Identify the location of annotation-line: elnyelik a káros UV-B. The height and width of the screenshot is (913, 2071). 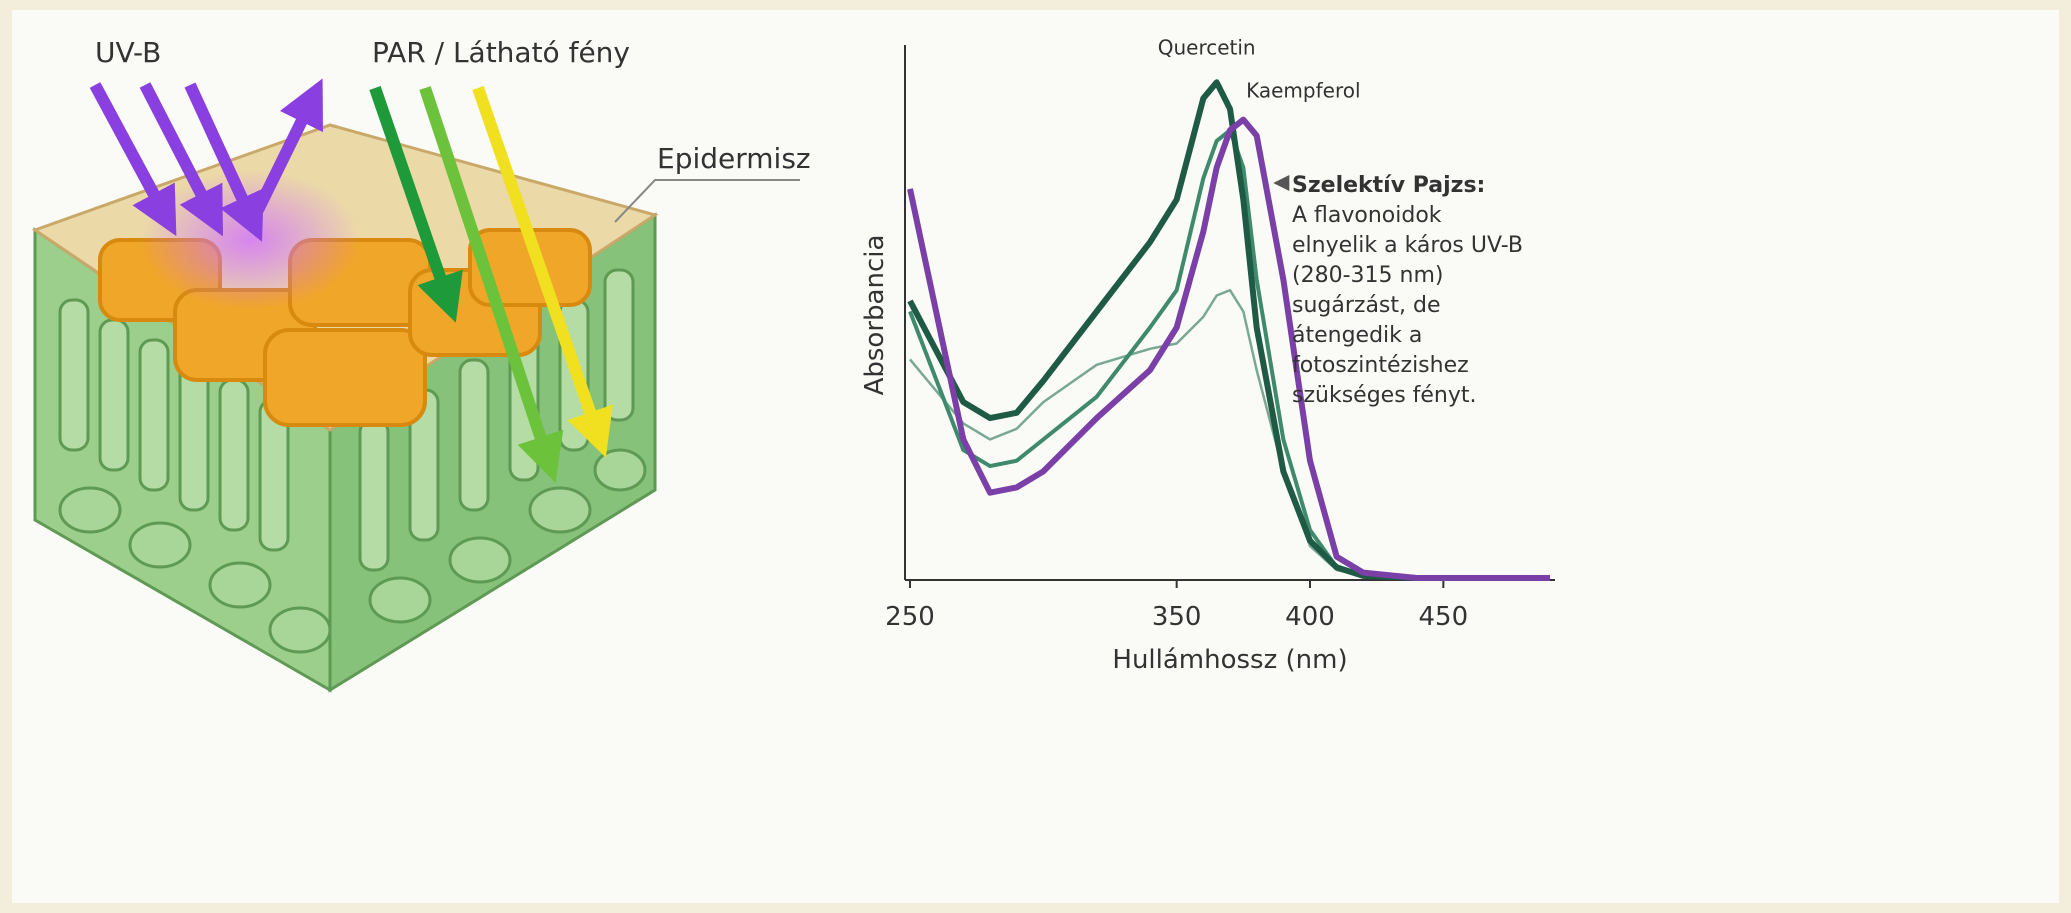
(1407, 245).